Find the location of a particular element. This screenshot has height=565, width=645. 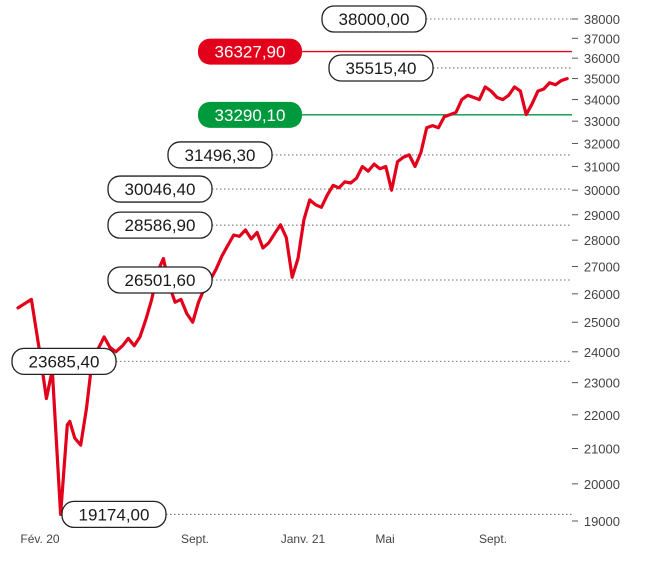

callout-label: 35515,40 is located at coordinates (381, 68).